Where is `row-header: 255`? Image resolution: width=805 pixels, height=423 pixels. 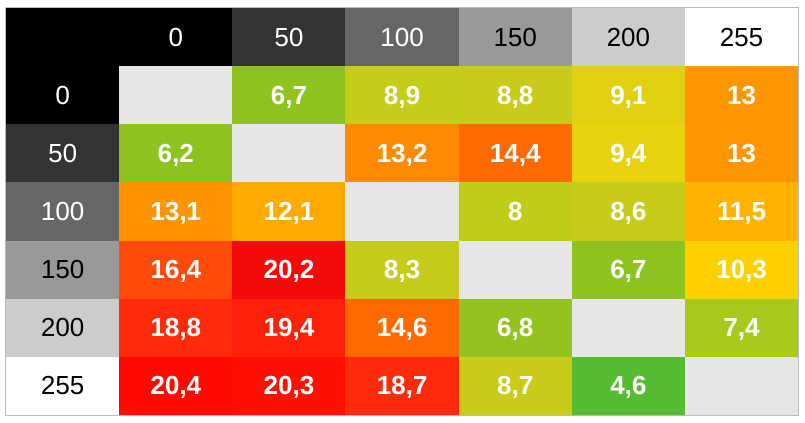
row-header: 255 is located at coordinates (63, 385).